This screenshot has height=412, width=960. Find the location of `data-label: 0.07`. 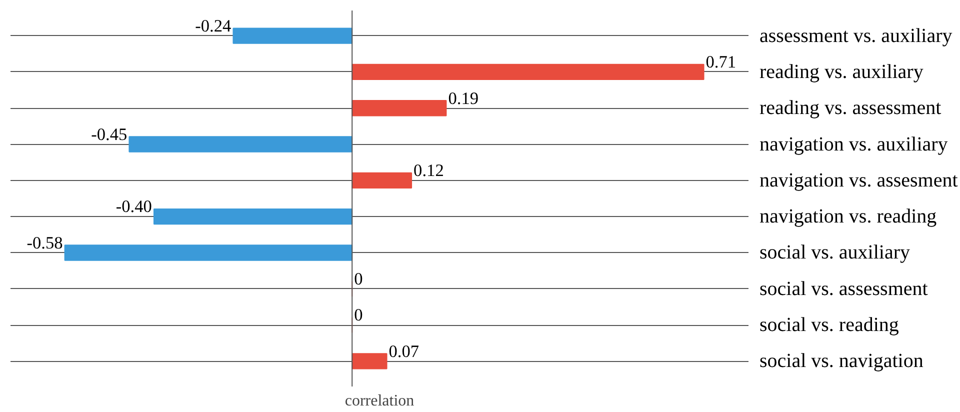

data-label: 0.07 is located at coordinates (404, 351).